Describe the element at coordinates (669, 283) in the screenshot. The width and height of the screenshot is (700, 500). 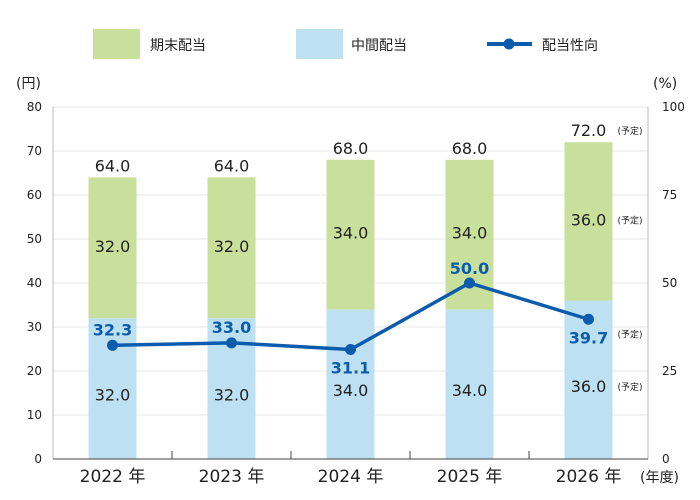
I see `right-tick-label: 50` at that location.